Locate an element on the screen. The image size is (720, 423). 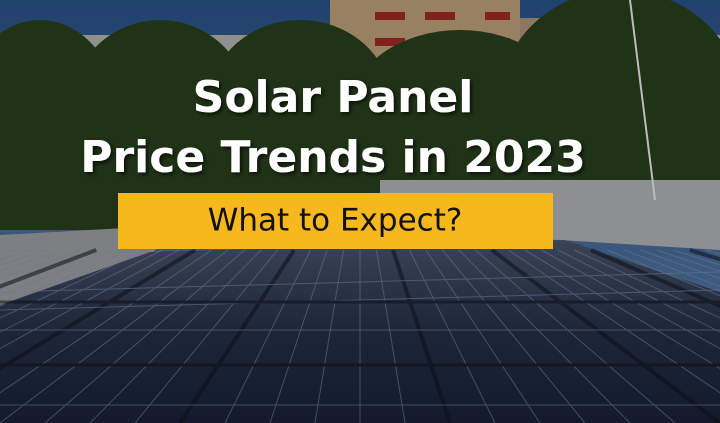
subtitle: What to Expect? is located at coordinates (335, 221).